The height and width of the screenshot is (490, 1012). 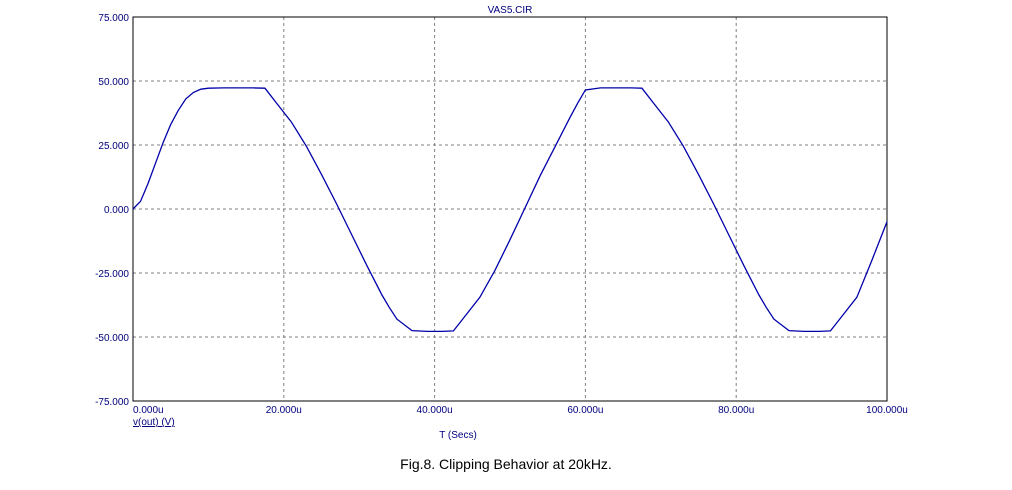 What do you see at coordinates (585, 410) in the screenshot?
I see `x-tick-label: 60.000u` at bounding box center [585, 410].